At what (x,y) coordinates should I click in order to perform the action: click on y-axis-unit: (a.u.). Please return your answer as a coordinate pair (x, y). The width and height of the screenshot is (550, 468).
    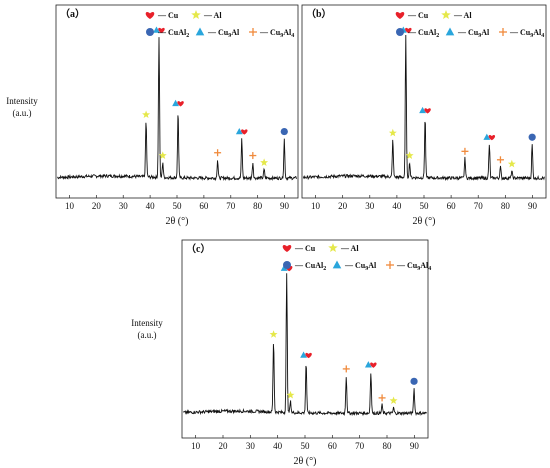
    Looking at the image, I should click on (22, 113).